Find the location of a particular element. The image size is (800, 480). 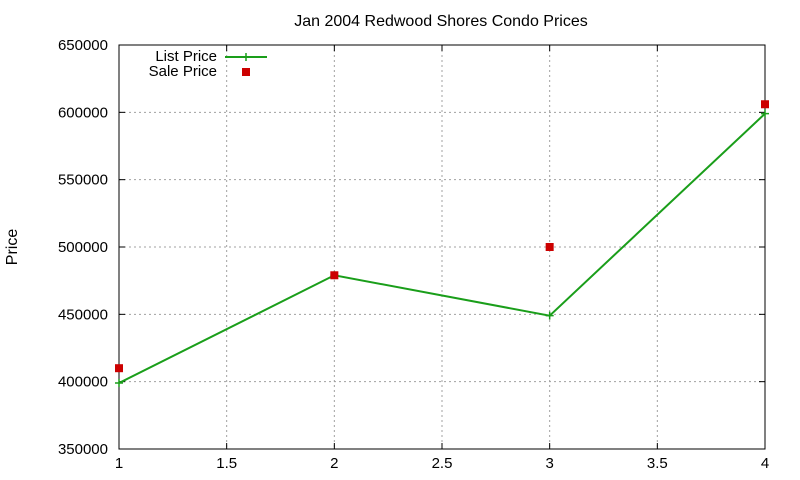

x-tick-label: 2.5 is located at coordinates (442, 463).